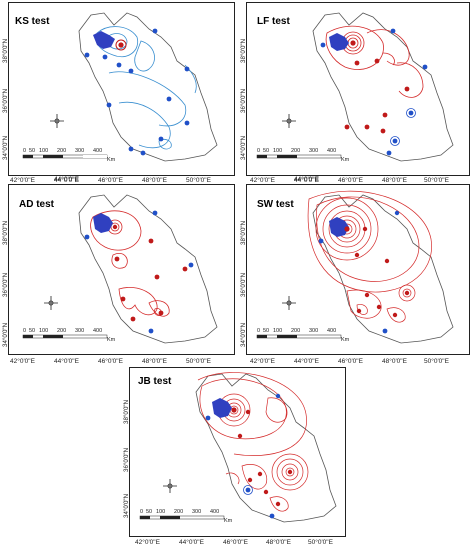  Describe the element at coordinates (37, 204) in the screenshot. I see `panel-title: AD test` at that location.